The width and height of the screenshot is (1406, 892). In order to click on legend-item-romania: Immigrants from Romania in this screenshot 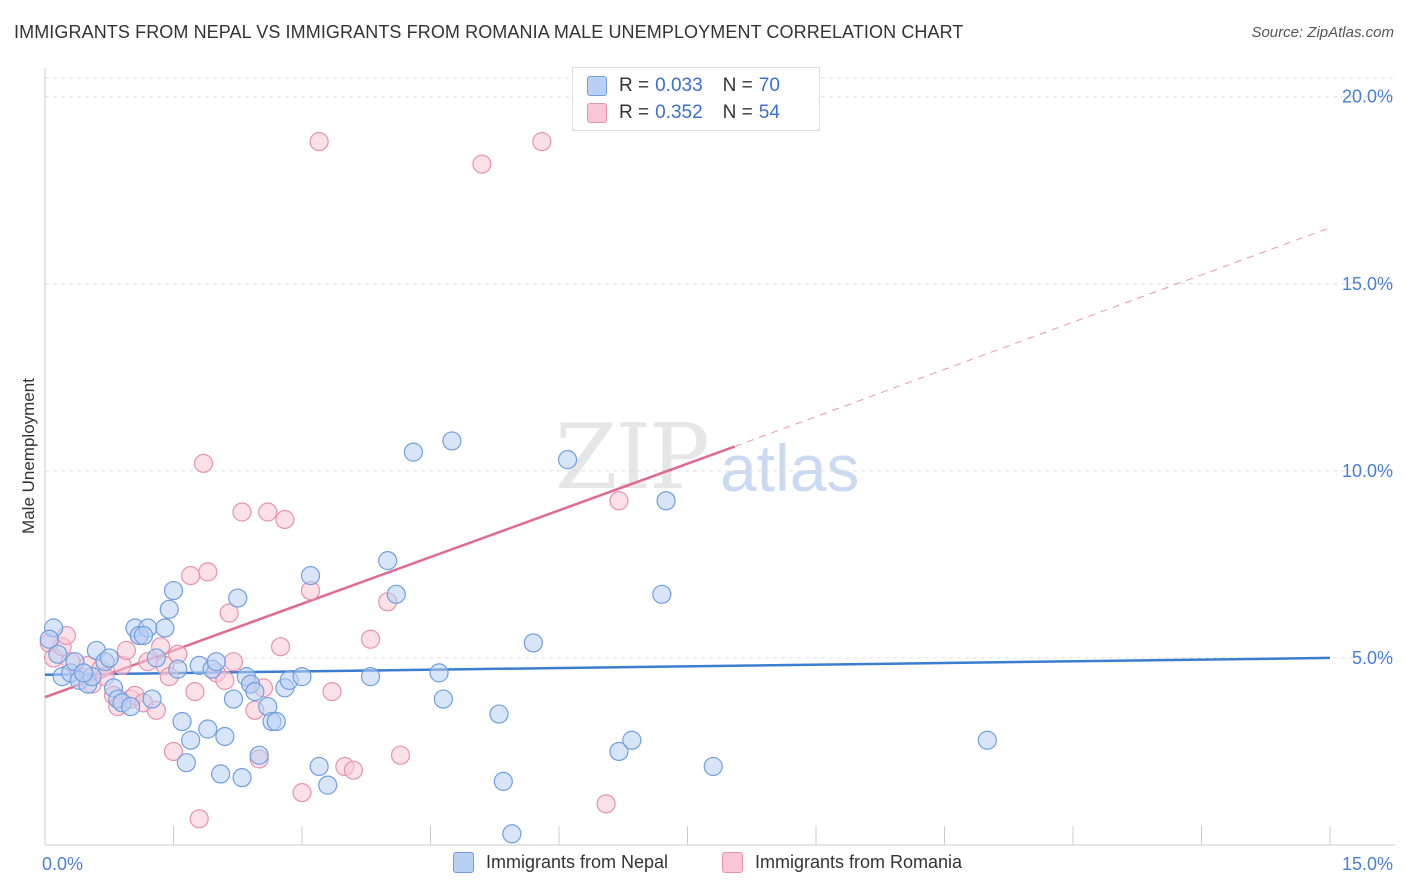, I will do `click(842, 862)`.